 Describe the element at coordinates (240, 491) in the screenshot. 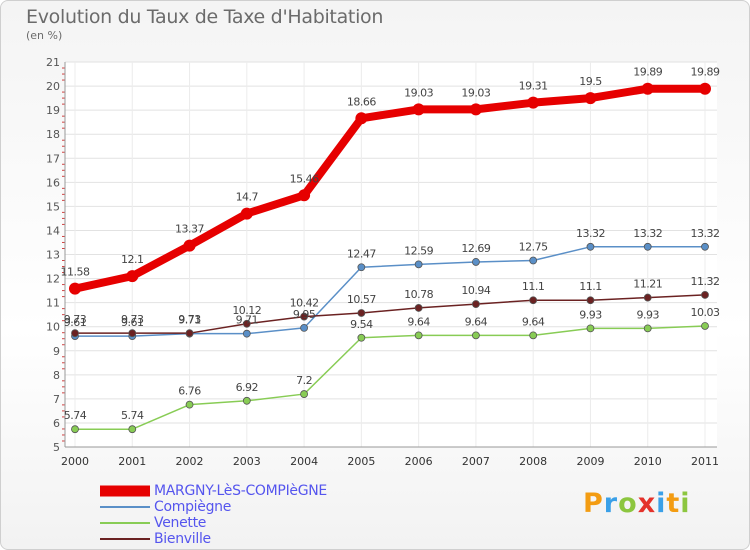

I see `legend-label-margny: MARGNY-LèS-COMPIèGNE` at that location.